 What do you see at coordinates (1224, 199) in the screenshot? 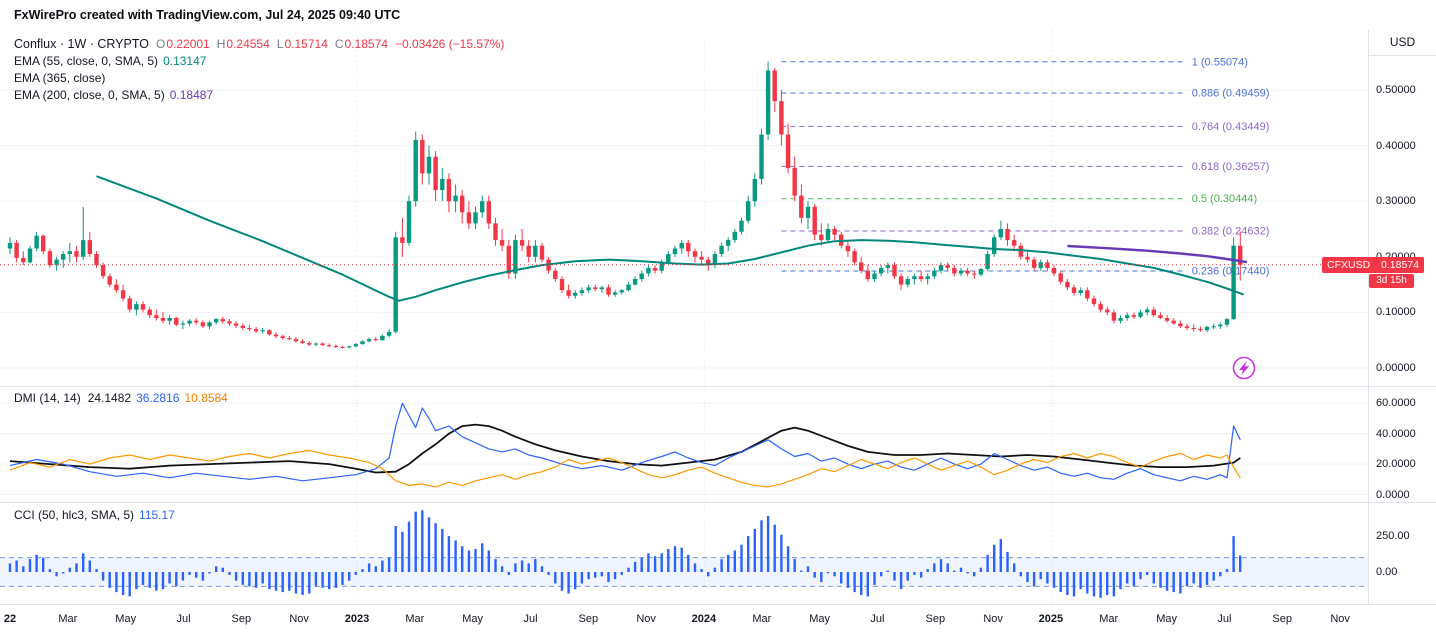
I see `fib-label: 0.5 (0.30444)` at bounding box center [1224, 199].